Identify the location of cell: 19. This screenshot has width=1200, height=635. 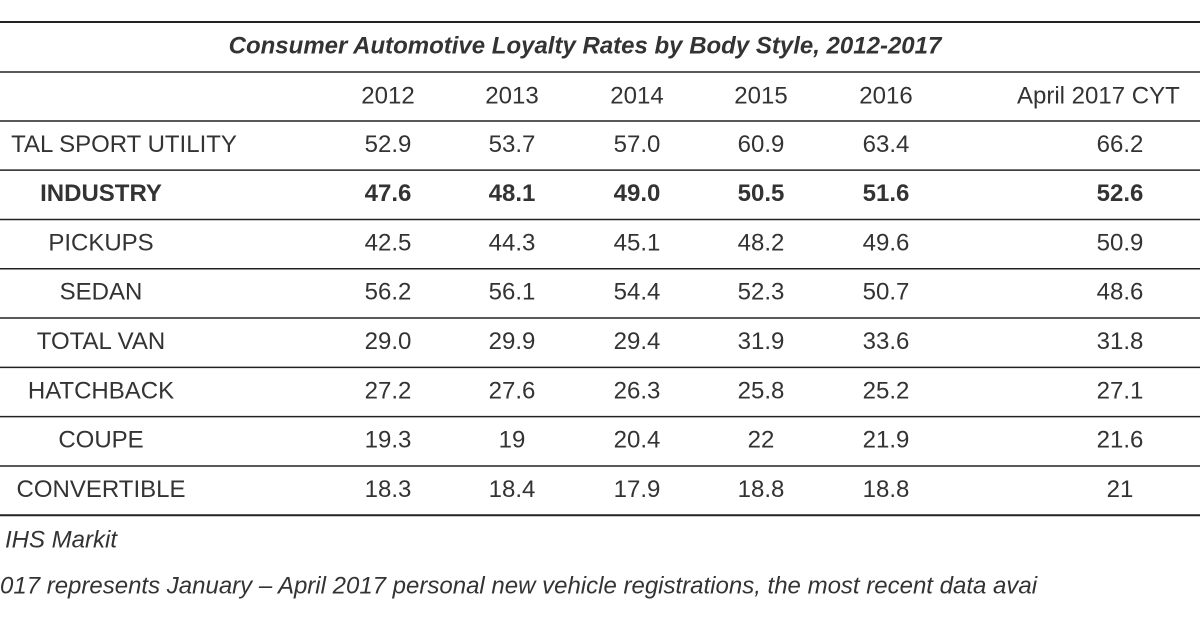
(512, 440).